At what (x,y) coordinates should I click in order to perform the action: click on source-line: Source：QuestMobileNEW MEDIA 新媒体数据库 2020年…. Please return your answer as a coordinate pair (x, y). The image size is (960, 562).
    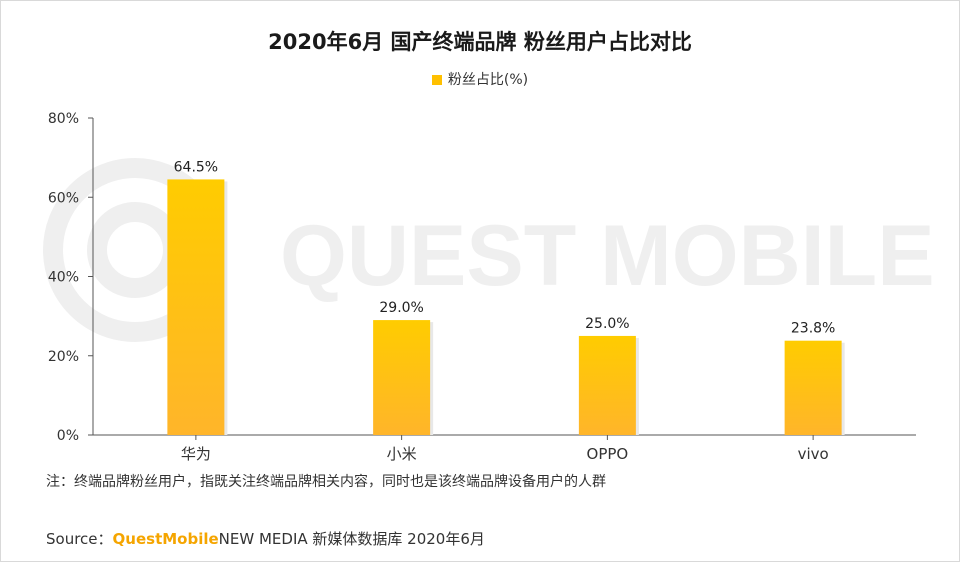
    Looking at the image, I should click on (265, 538).